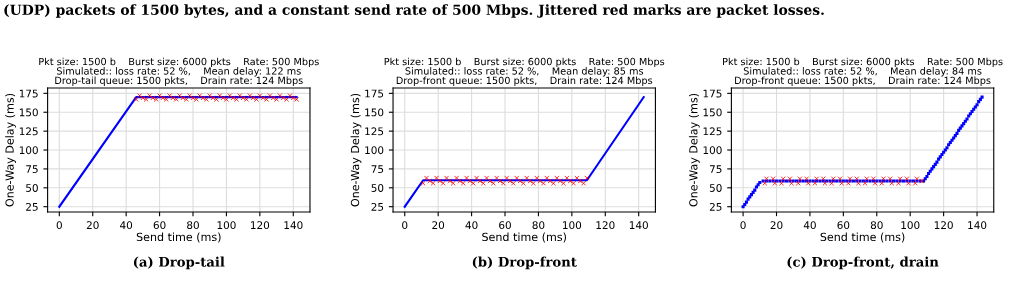  Describe the element at coordinates (524, 71) in the screenshot. I see `chart-title: Pkt size: 1500 b Burst size: 6000 pkts Rate: 500 Mbps Simulated:: loss rate: 52 %, Mean delay: 85 ms Drop-front queue: 1500 pkts, Drain rate: 124 Mbps` at that location.